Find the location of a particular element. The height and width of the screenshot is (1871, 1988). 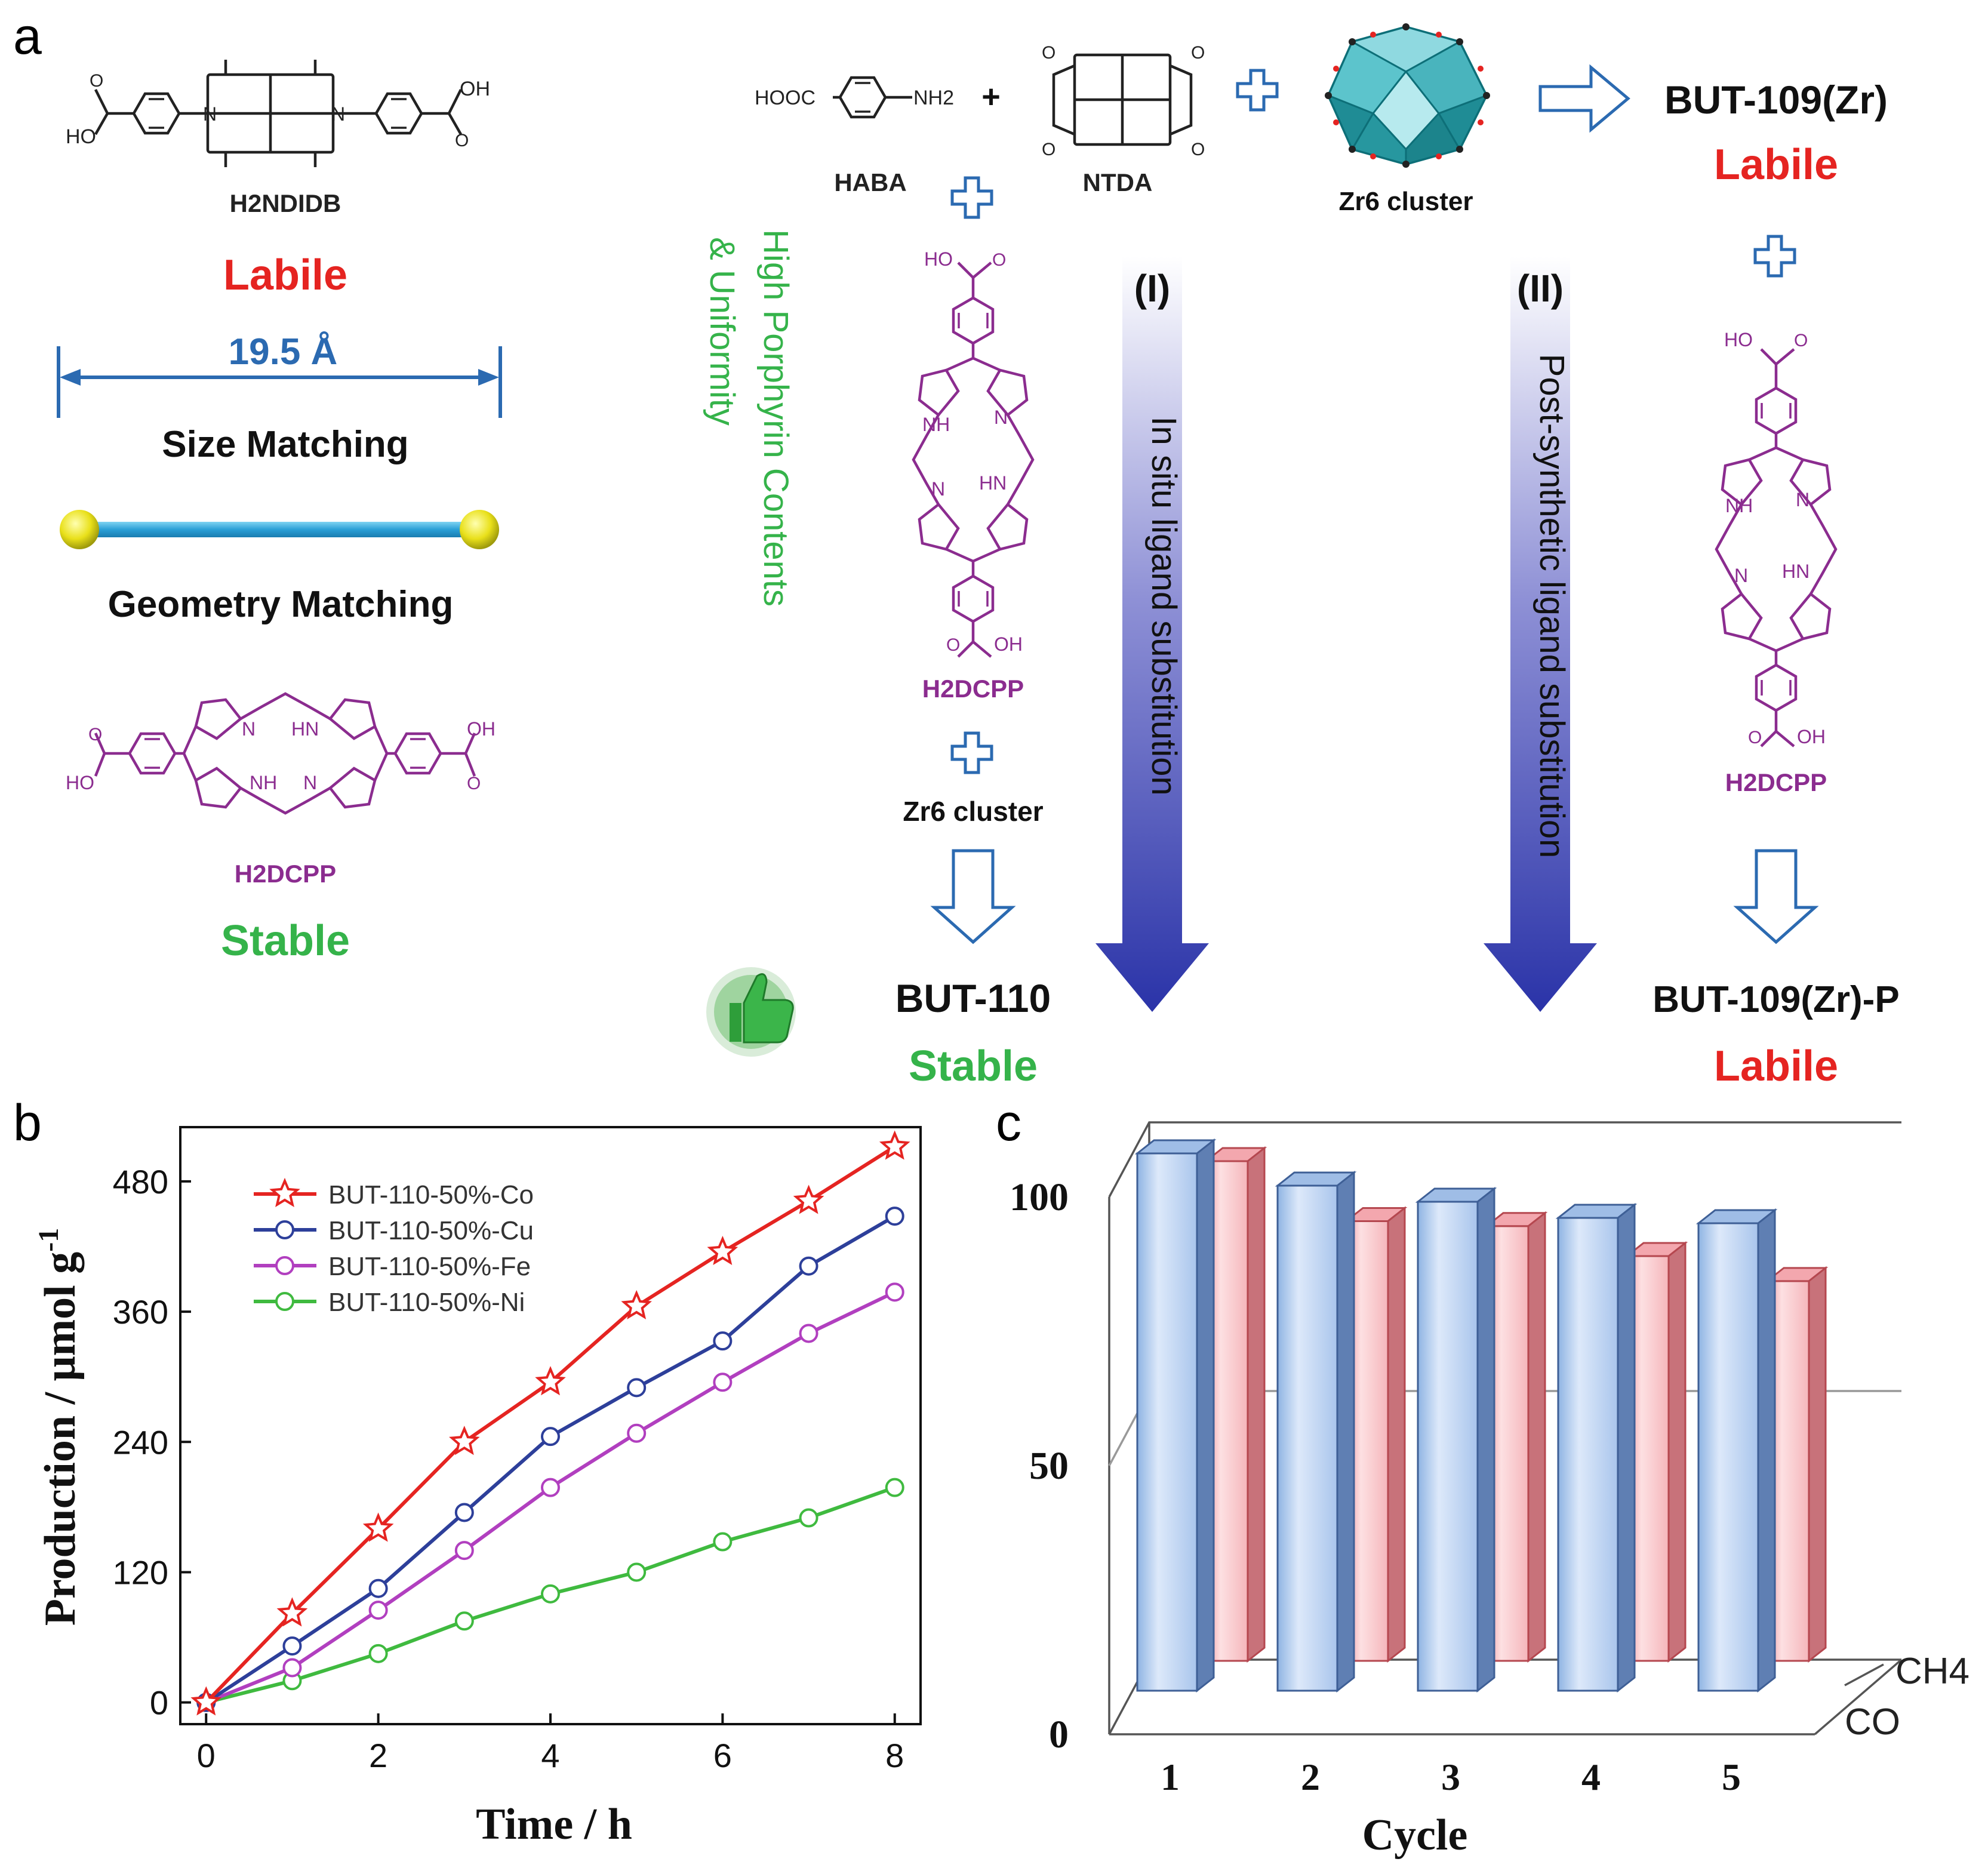

route-2-arrow is located at coordinates (1540, 634).